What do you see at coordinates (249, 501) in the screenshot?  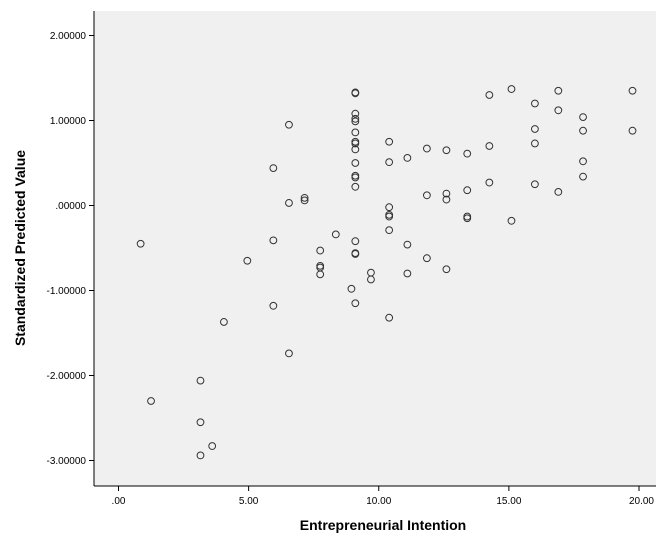 I see `x-tick-label: 5.00` at bounding box center [249, 501].